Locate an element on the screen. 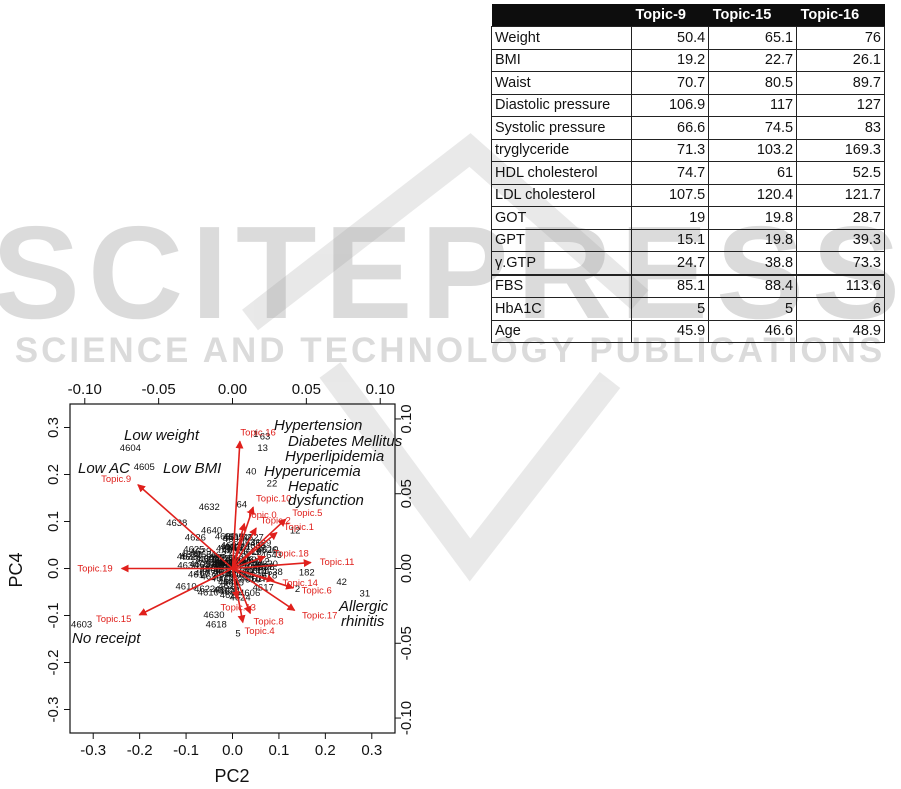 The width and height of the screenshot is (901, 789). observation-label: 22 is located at coordinates (272, 483).